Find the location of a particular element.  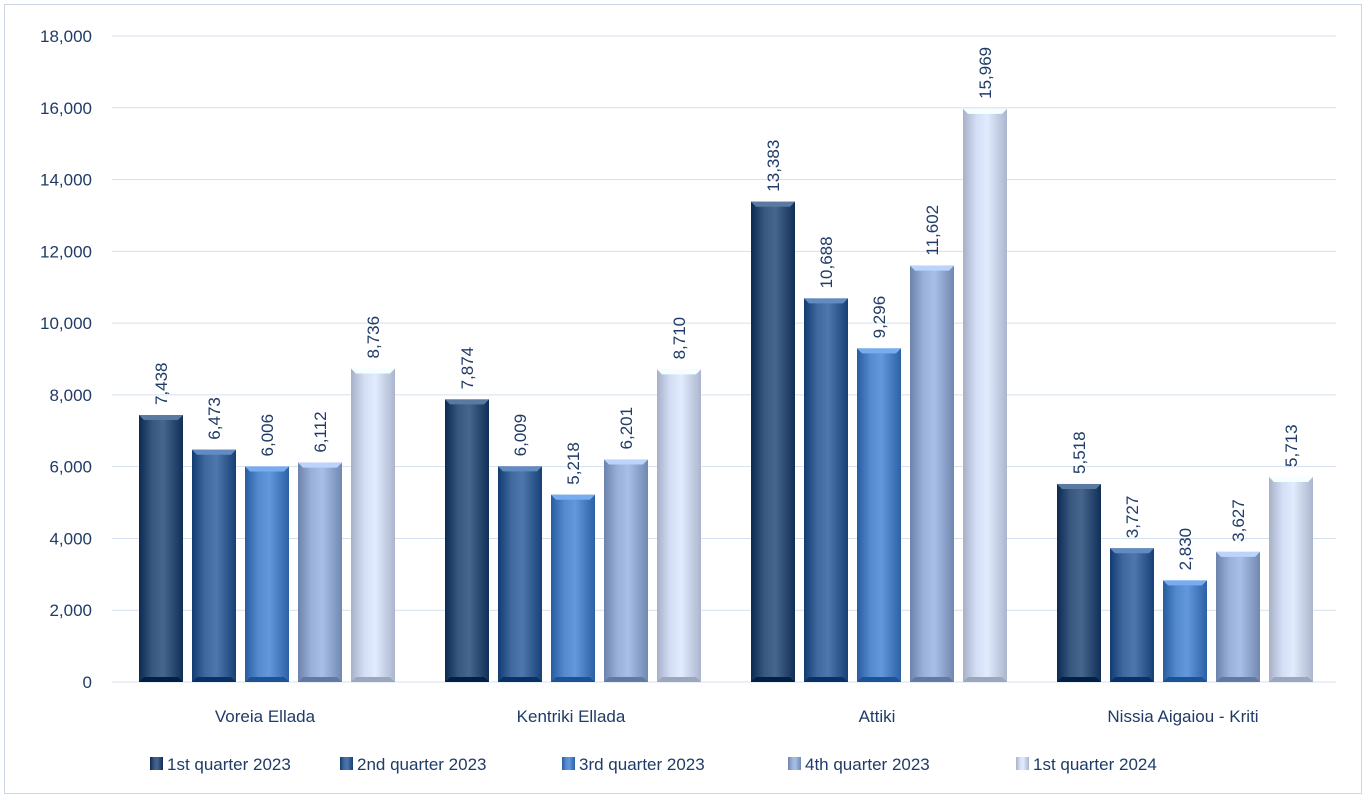

data-label: 13,383 is located at coordinates (773, 166).